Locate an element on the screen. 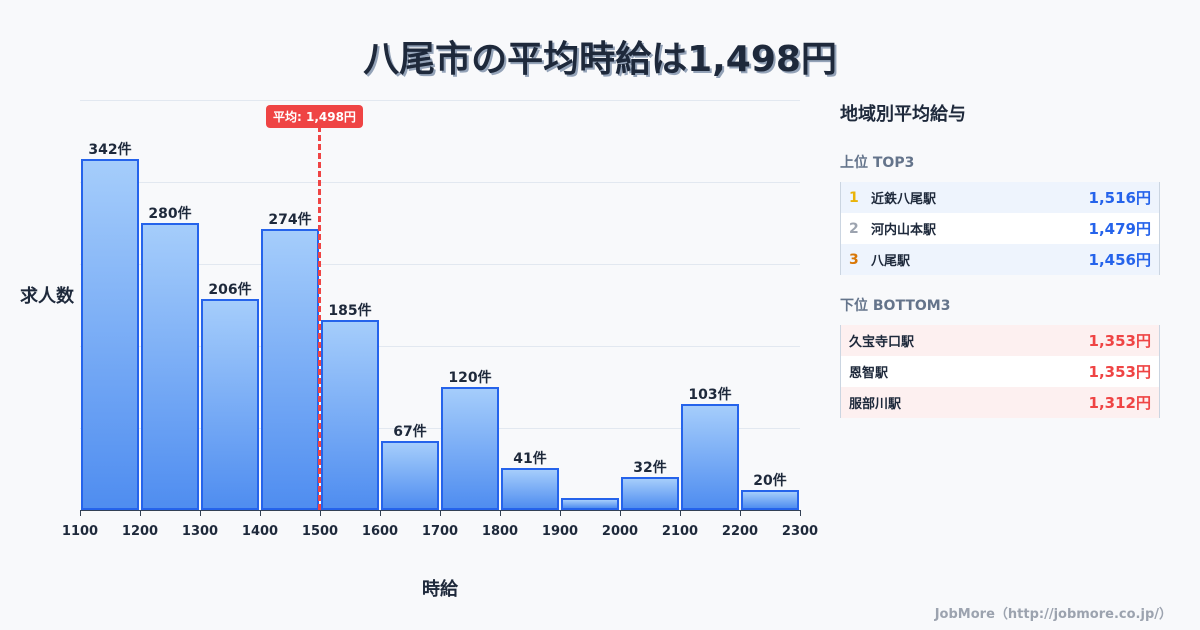 This screenshot has width=1200, height=630. x-tick-label: 1200 is located at coordinates (140, 531).